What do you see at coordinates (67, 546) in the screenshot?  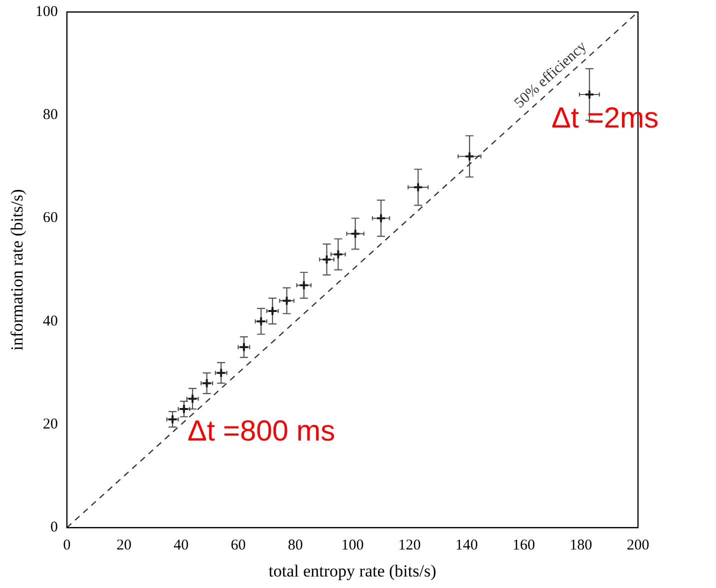 I see `x-tick-label: 0` at bounding box center [67, 546].